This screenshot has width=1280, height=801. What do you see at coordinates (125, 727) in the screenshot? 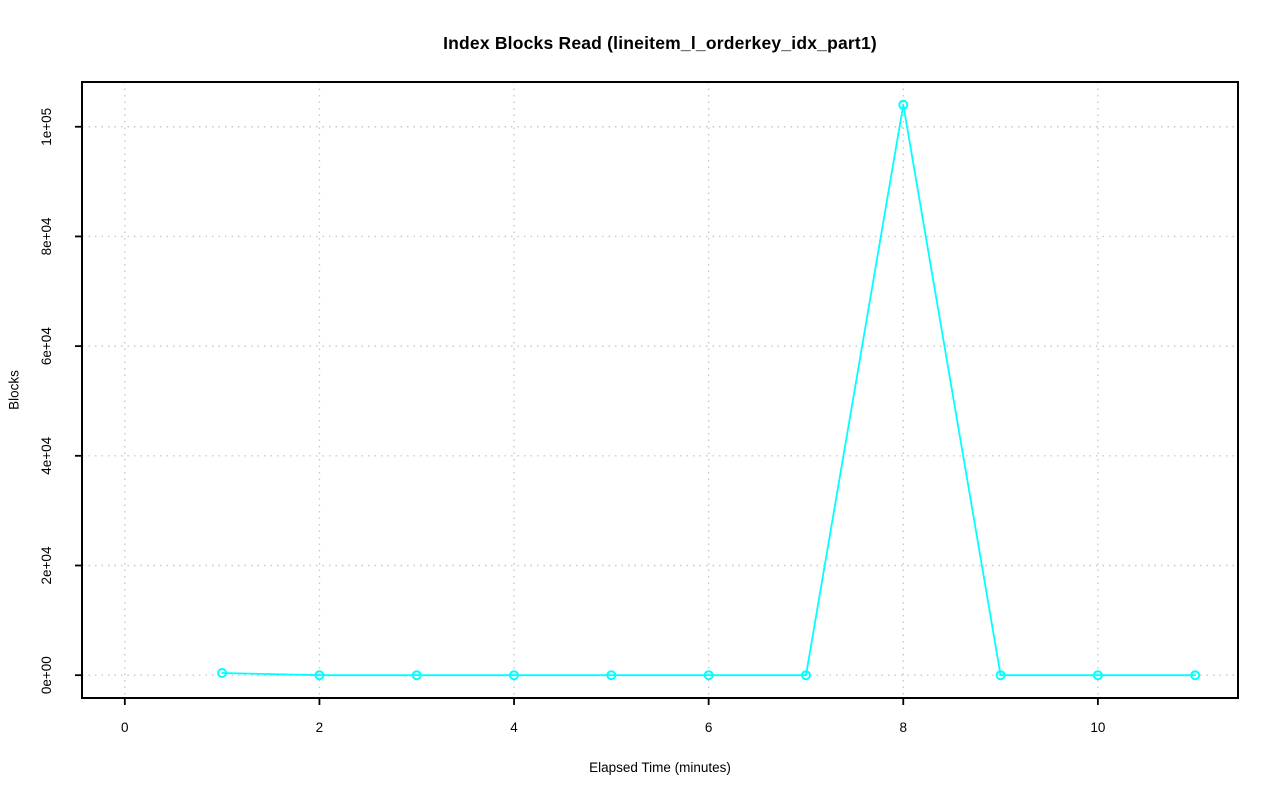
I see `x-tick-label: 0` at bounding box center [125, 727].